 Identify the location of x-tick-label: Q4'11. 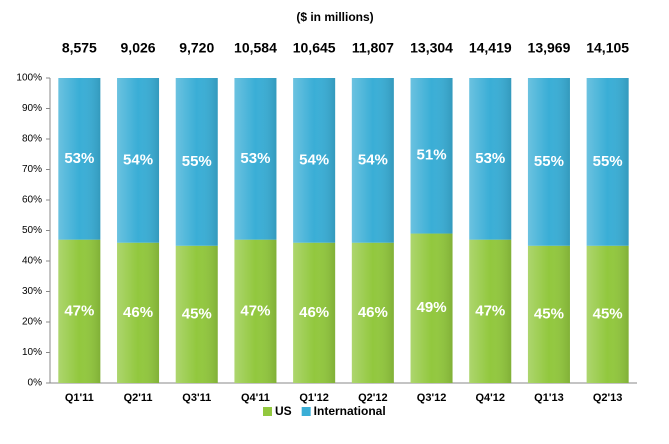
(255, 398).